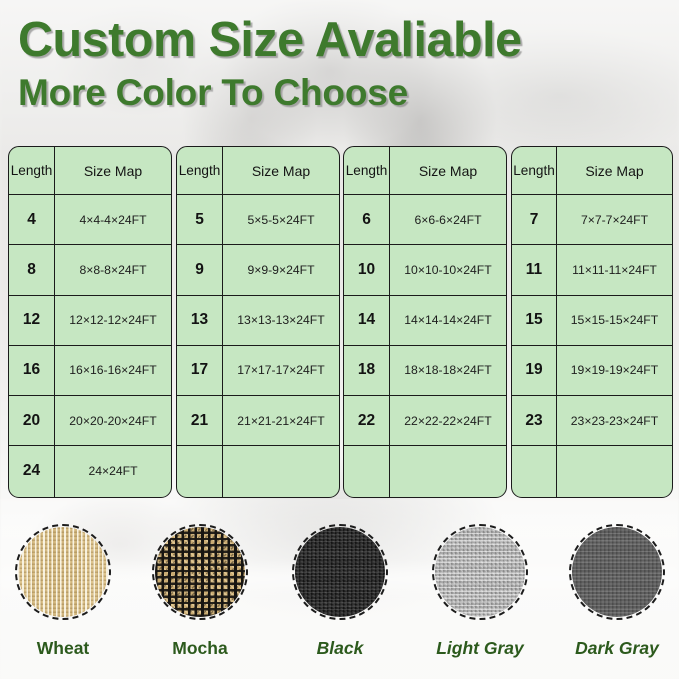  What do you see at coordinates (32, 471) in the screenshot?
I see `cell-length: 24` at bounding box center [32, 471].